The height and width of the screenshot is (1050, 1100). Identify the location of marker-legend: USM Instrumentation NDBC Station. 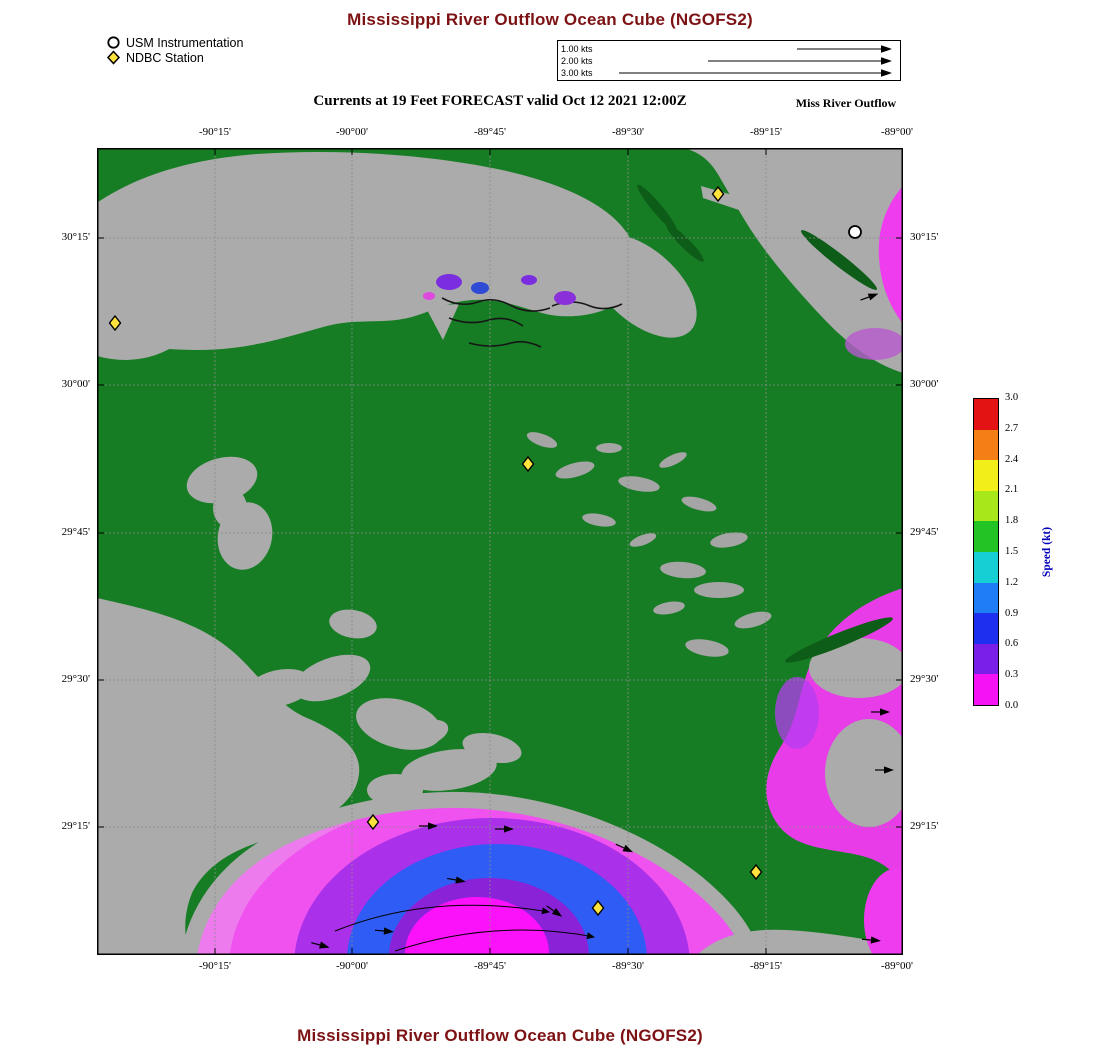
(174, 50).